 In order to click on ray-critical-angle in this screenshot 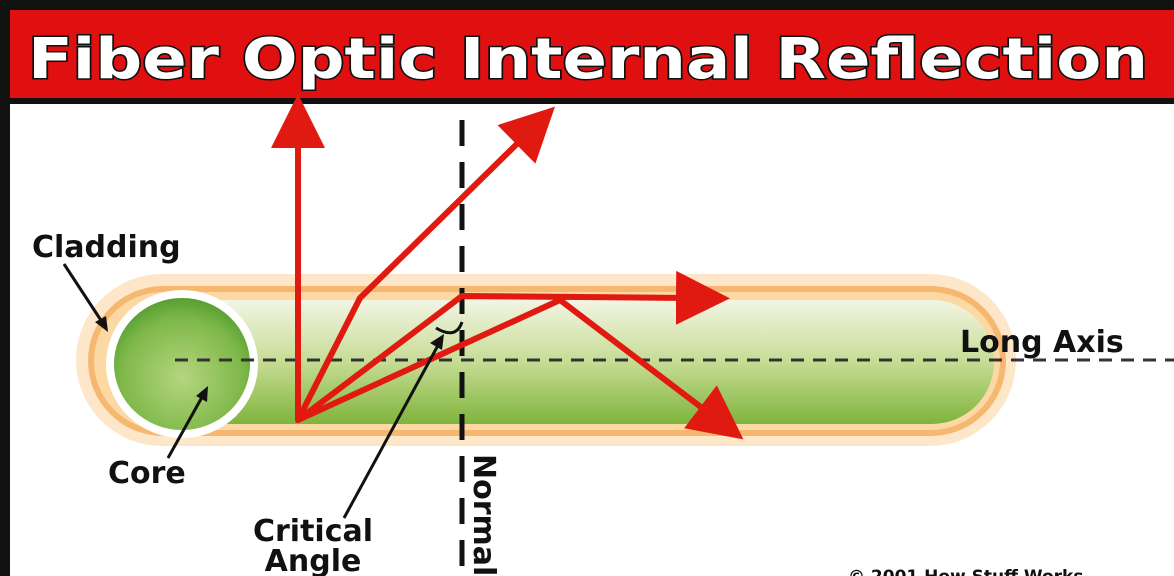, I will do `click(512, 346)`.